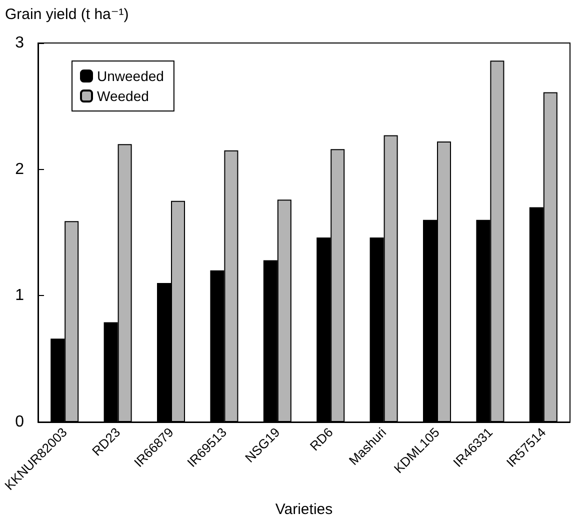 Image resolution: width=581 pixels, height=522 pixels. I want to click on x-axis-title: Varieties, so click(304, 509).